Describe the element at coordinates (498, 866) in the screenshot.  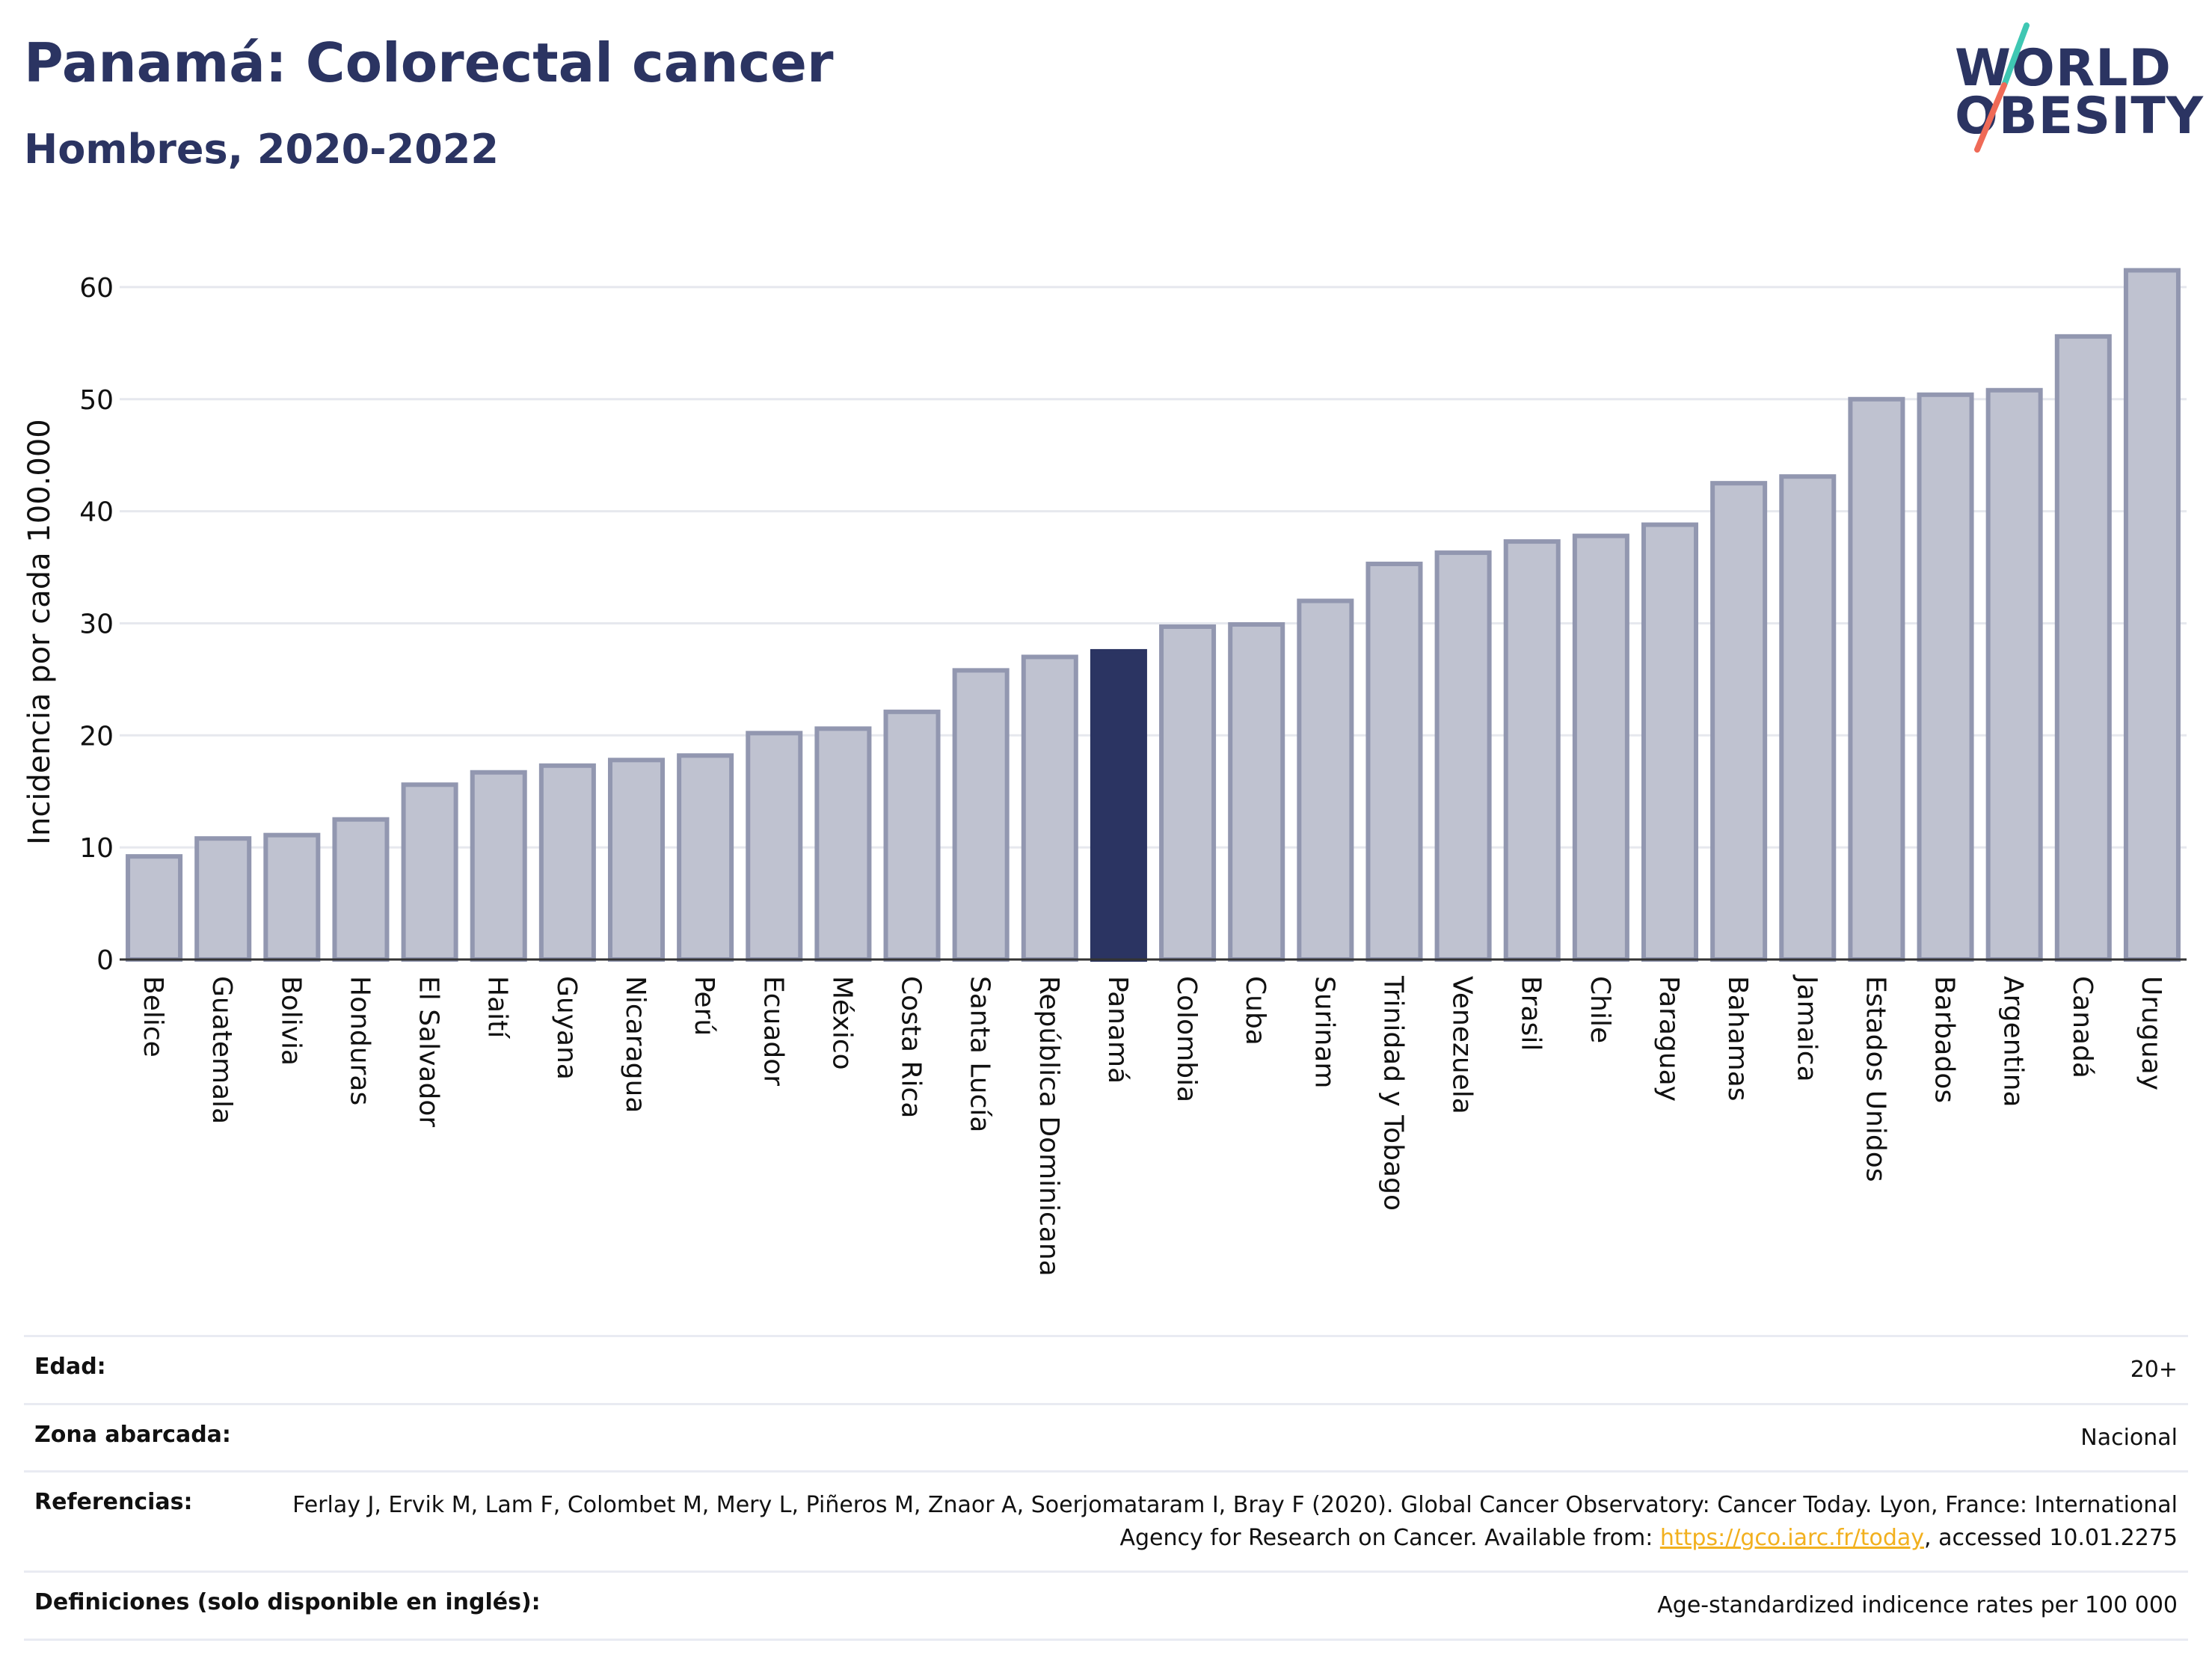
I see `bar-Haití` at that location.